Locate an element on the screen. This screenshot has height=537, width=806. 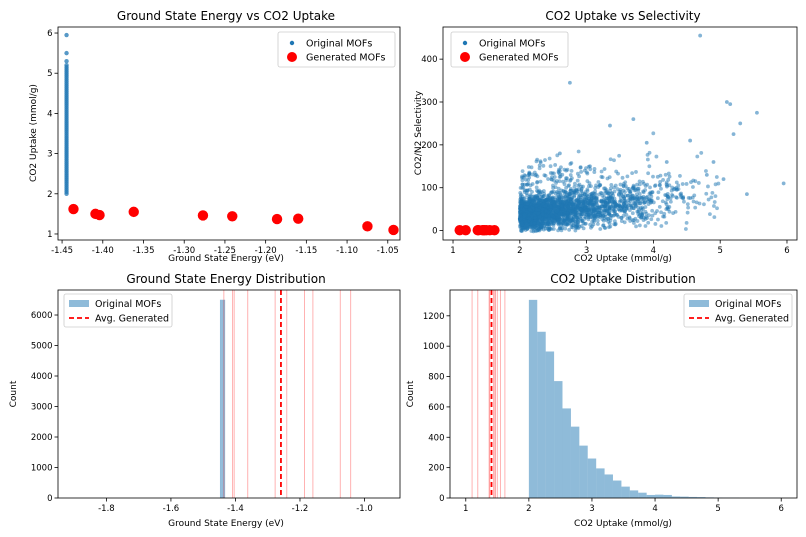
x-tick-label: -1.2 is located at coordinates (300, 509).